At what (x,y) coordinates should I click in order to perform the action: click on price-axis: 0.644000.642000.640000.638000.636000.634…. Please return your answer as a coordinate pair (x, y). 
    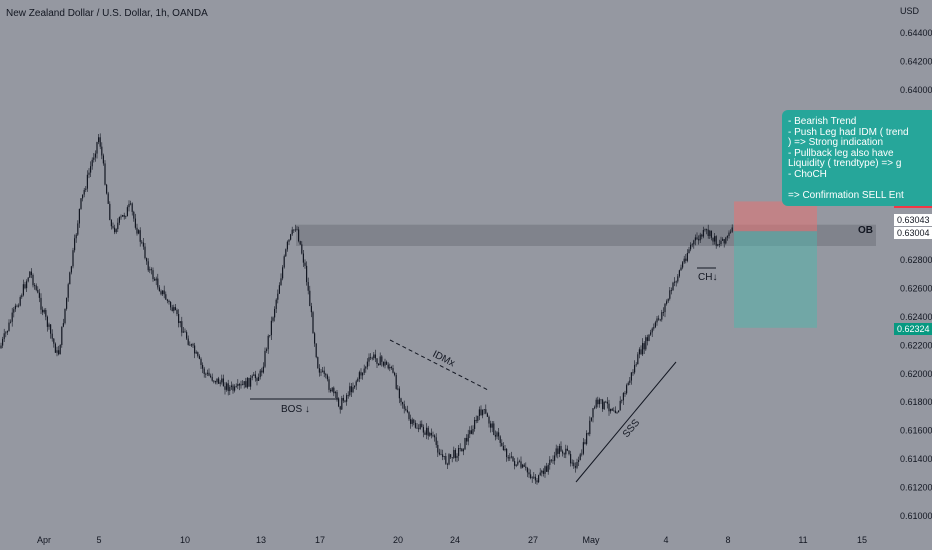
    Looking at the image, I should click on (916, 274).